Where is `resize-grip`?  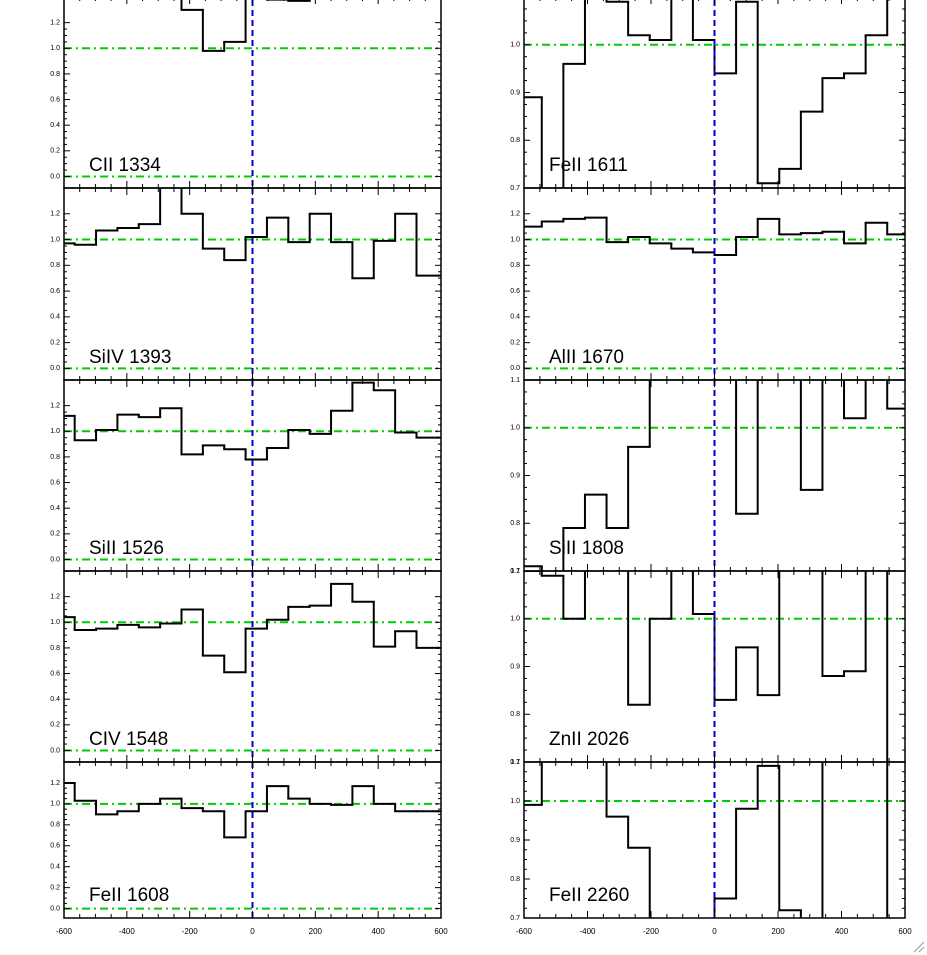 resize-grip is located at coordinates (919, 947).